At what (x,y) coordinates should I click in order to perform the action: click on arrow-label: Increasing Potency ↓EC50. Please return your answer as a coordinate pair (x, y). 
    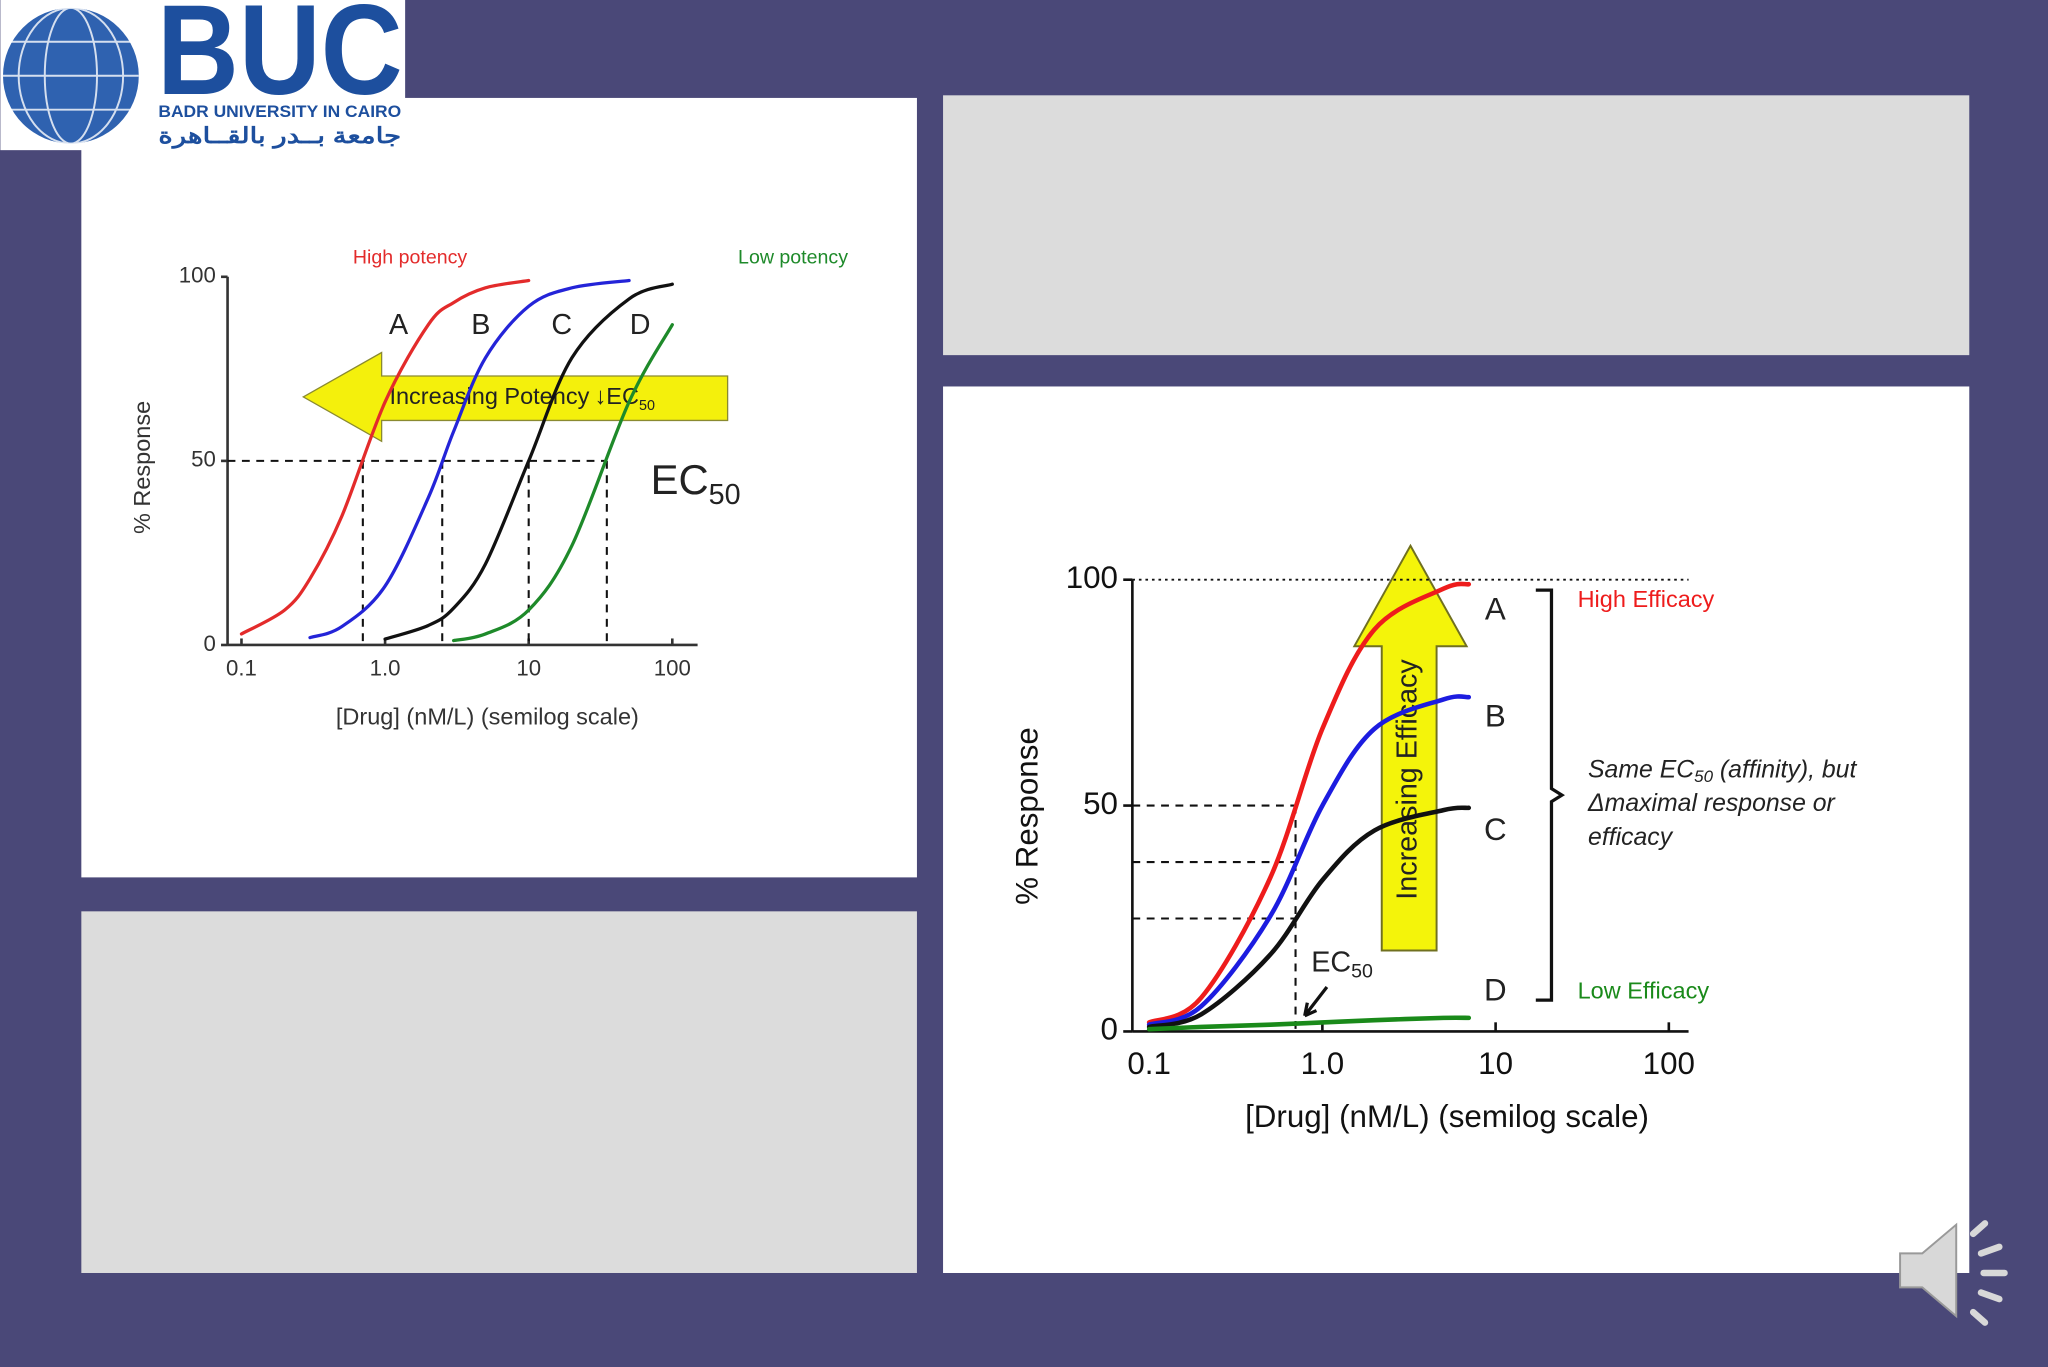
    Looking at the image, I should click on (521, 398).